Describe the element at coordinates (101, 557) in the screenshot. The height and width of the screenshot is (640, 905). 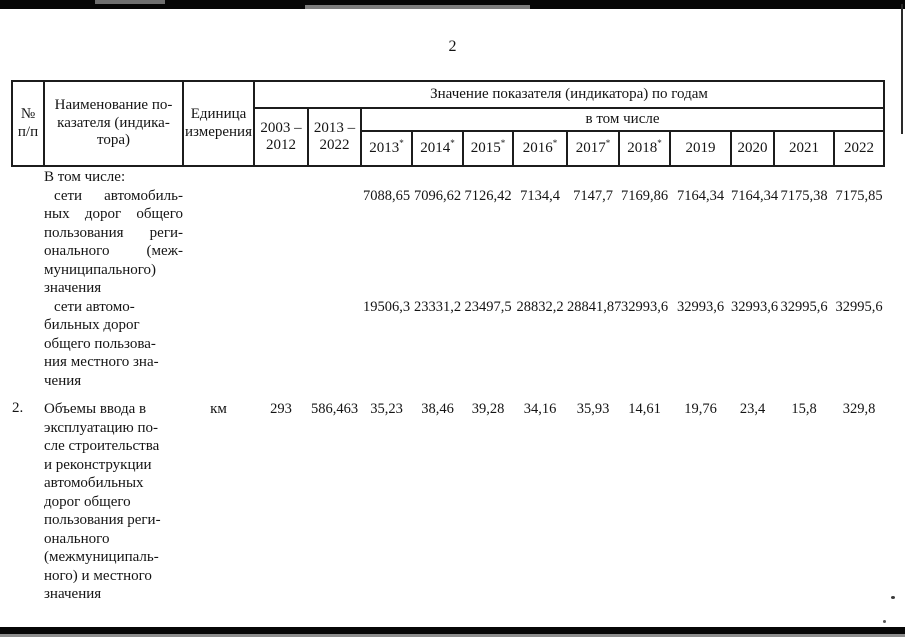
I see `name-line: (межмуниципаль-` at that location.